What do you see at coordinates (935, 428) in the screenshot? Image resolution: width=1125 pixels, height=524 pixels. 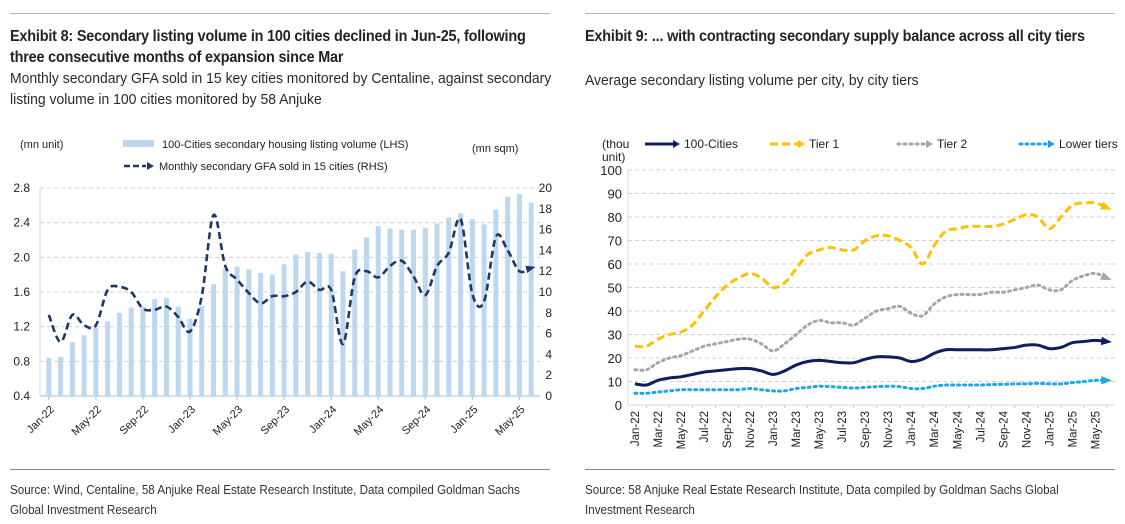 I see `x-tick-label: Mar-24` at bounding box center [935, 428].